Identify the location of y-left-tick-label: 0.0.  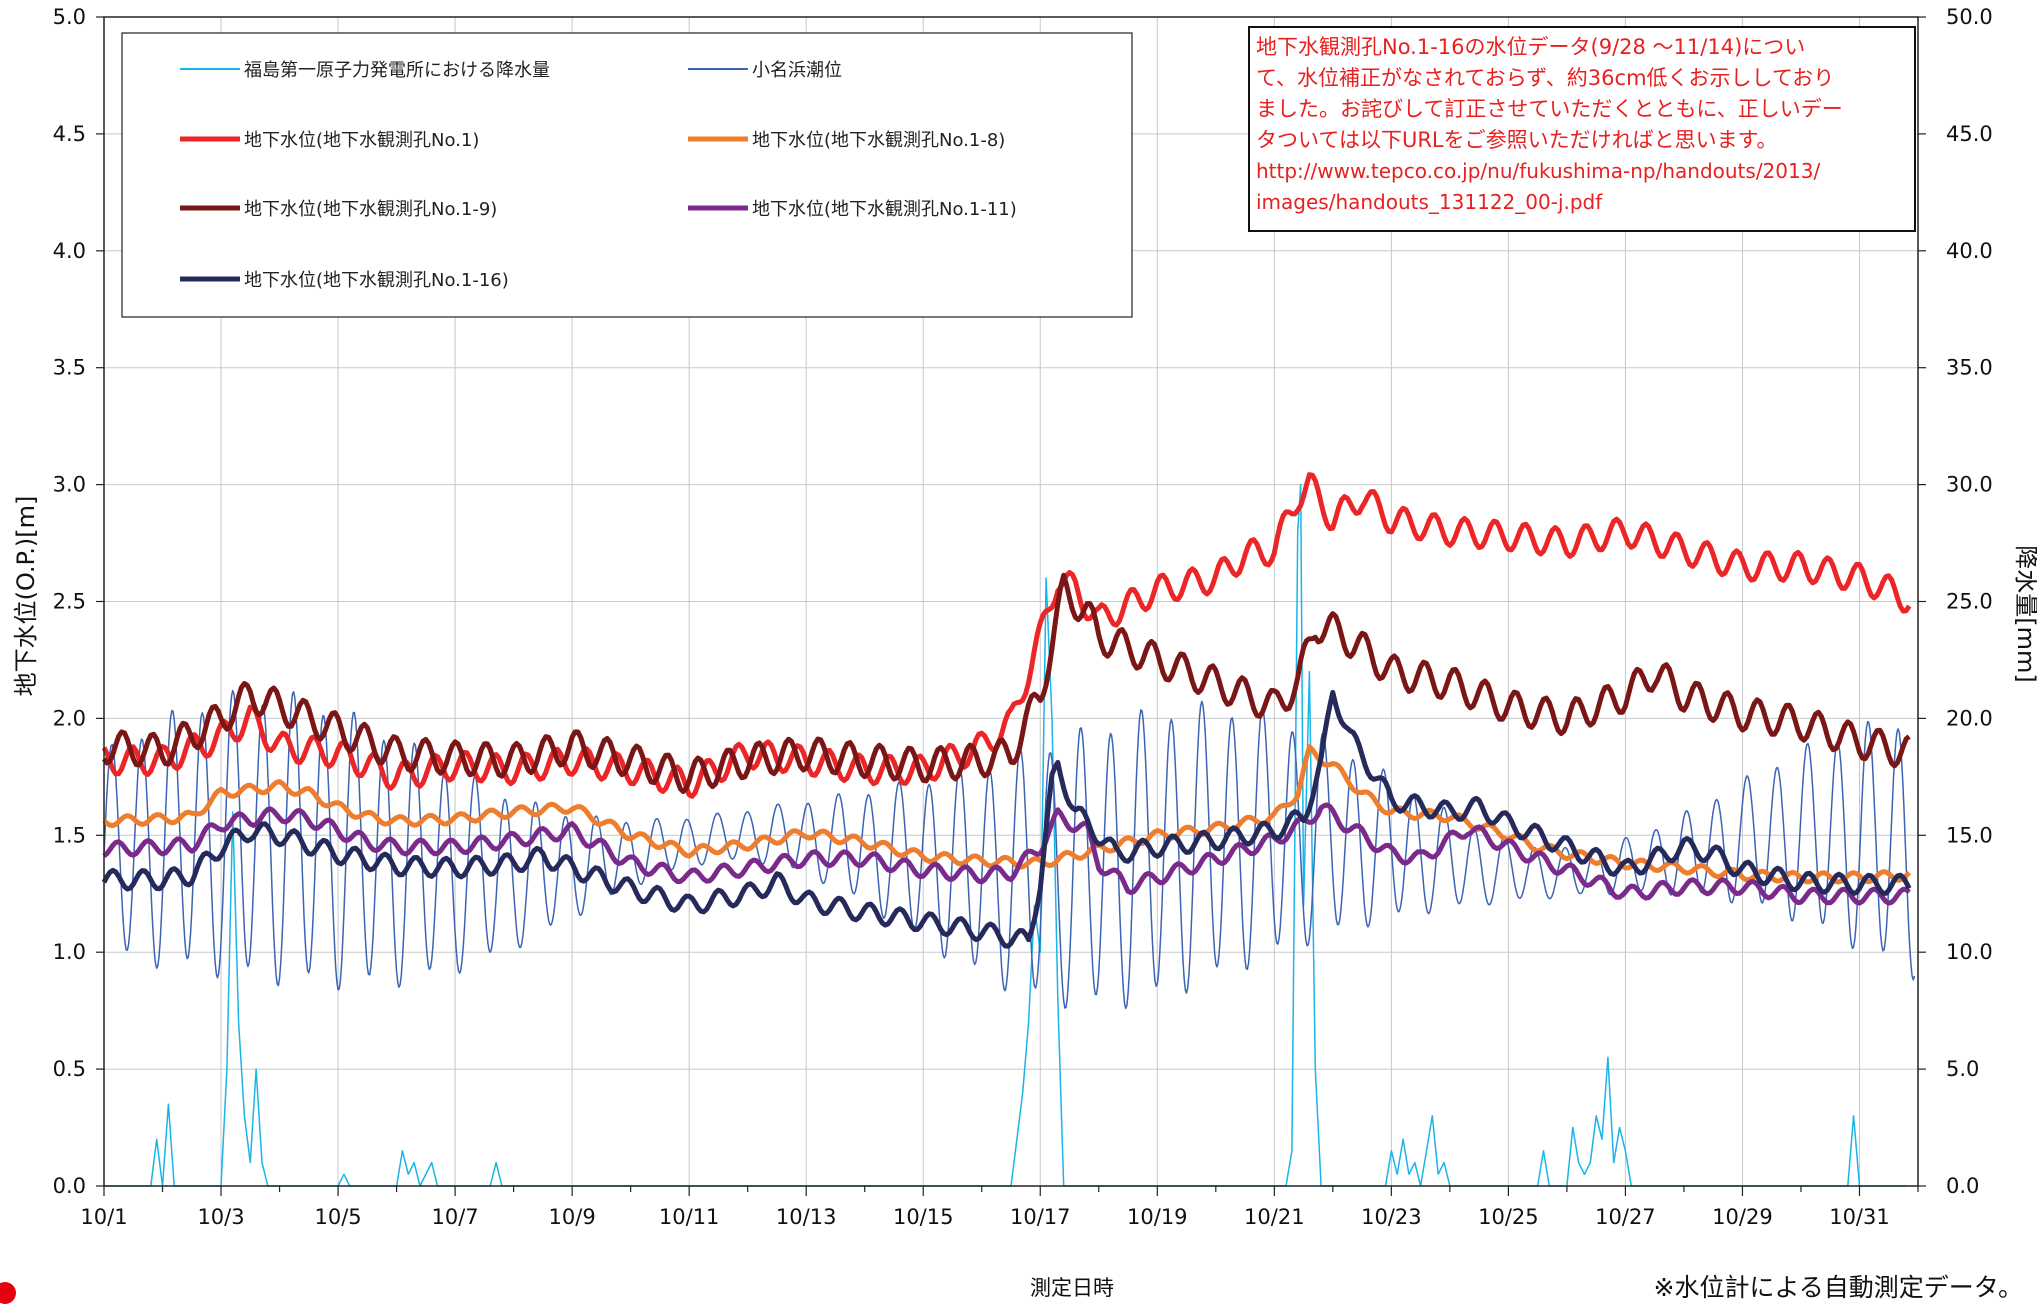
(69, 1186).